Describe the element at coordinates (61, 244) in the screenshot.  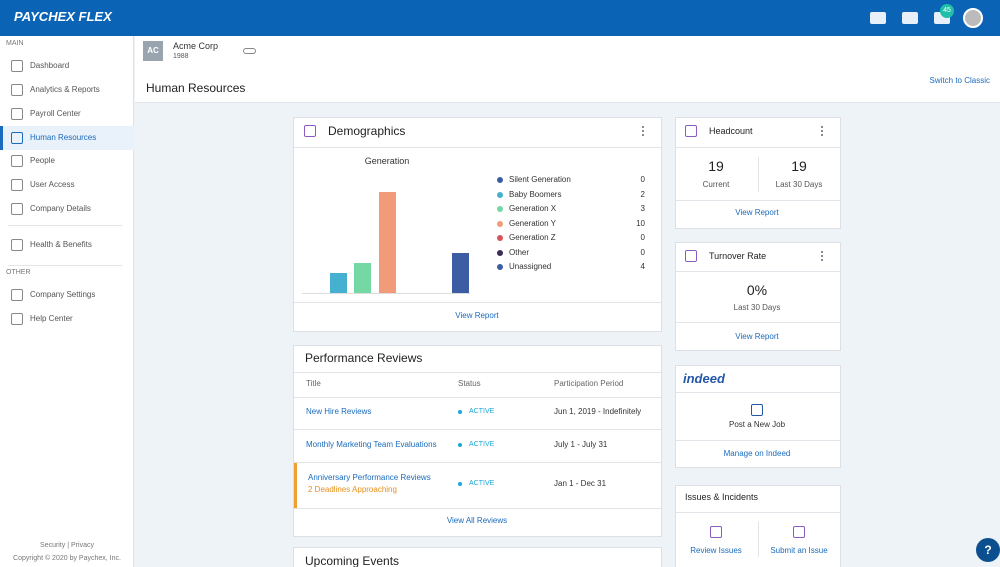
I see `nav-item: Health & Benefits` at that location.